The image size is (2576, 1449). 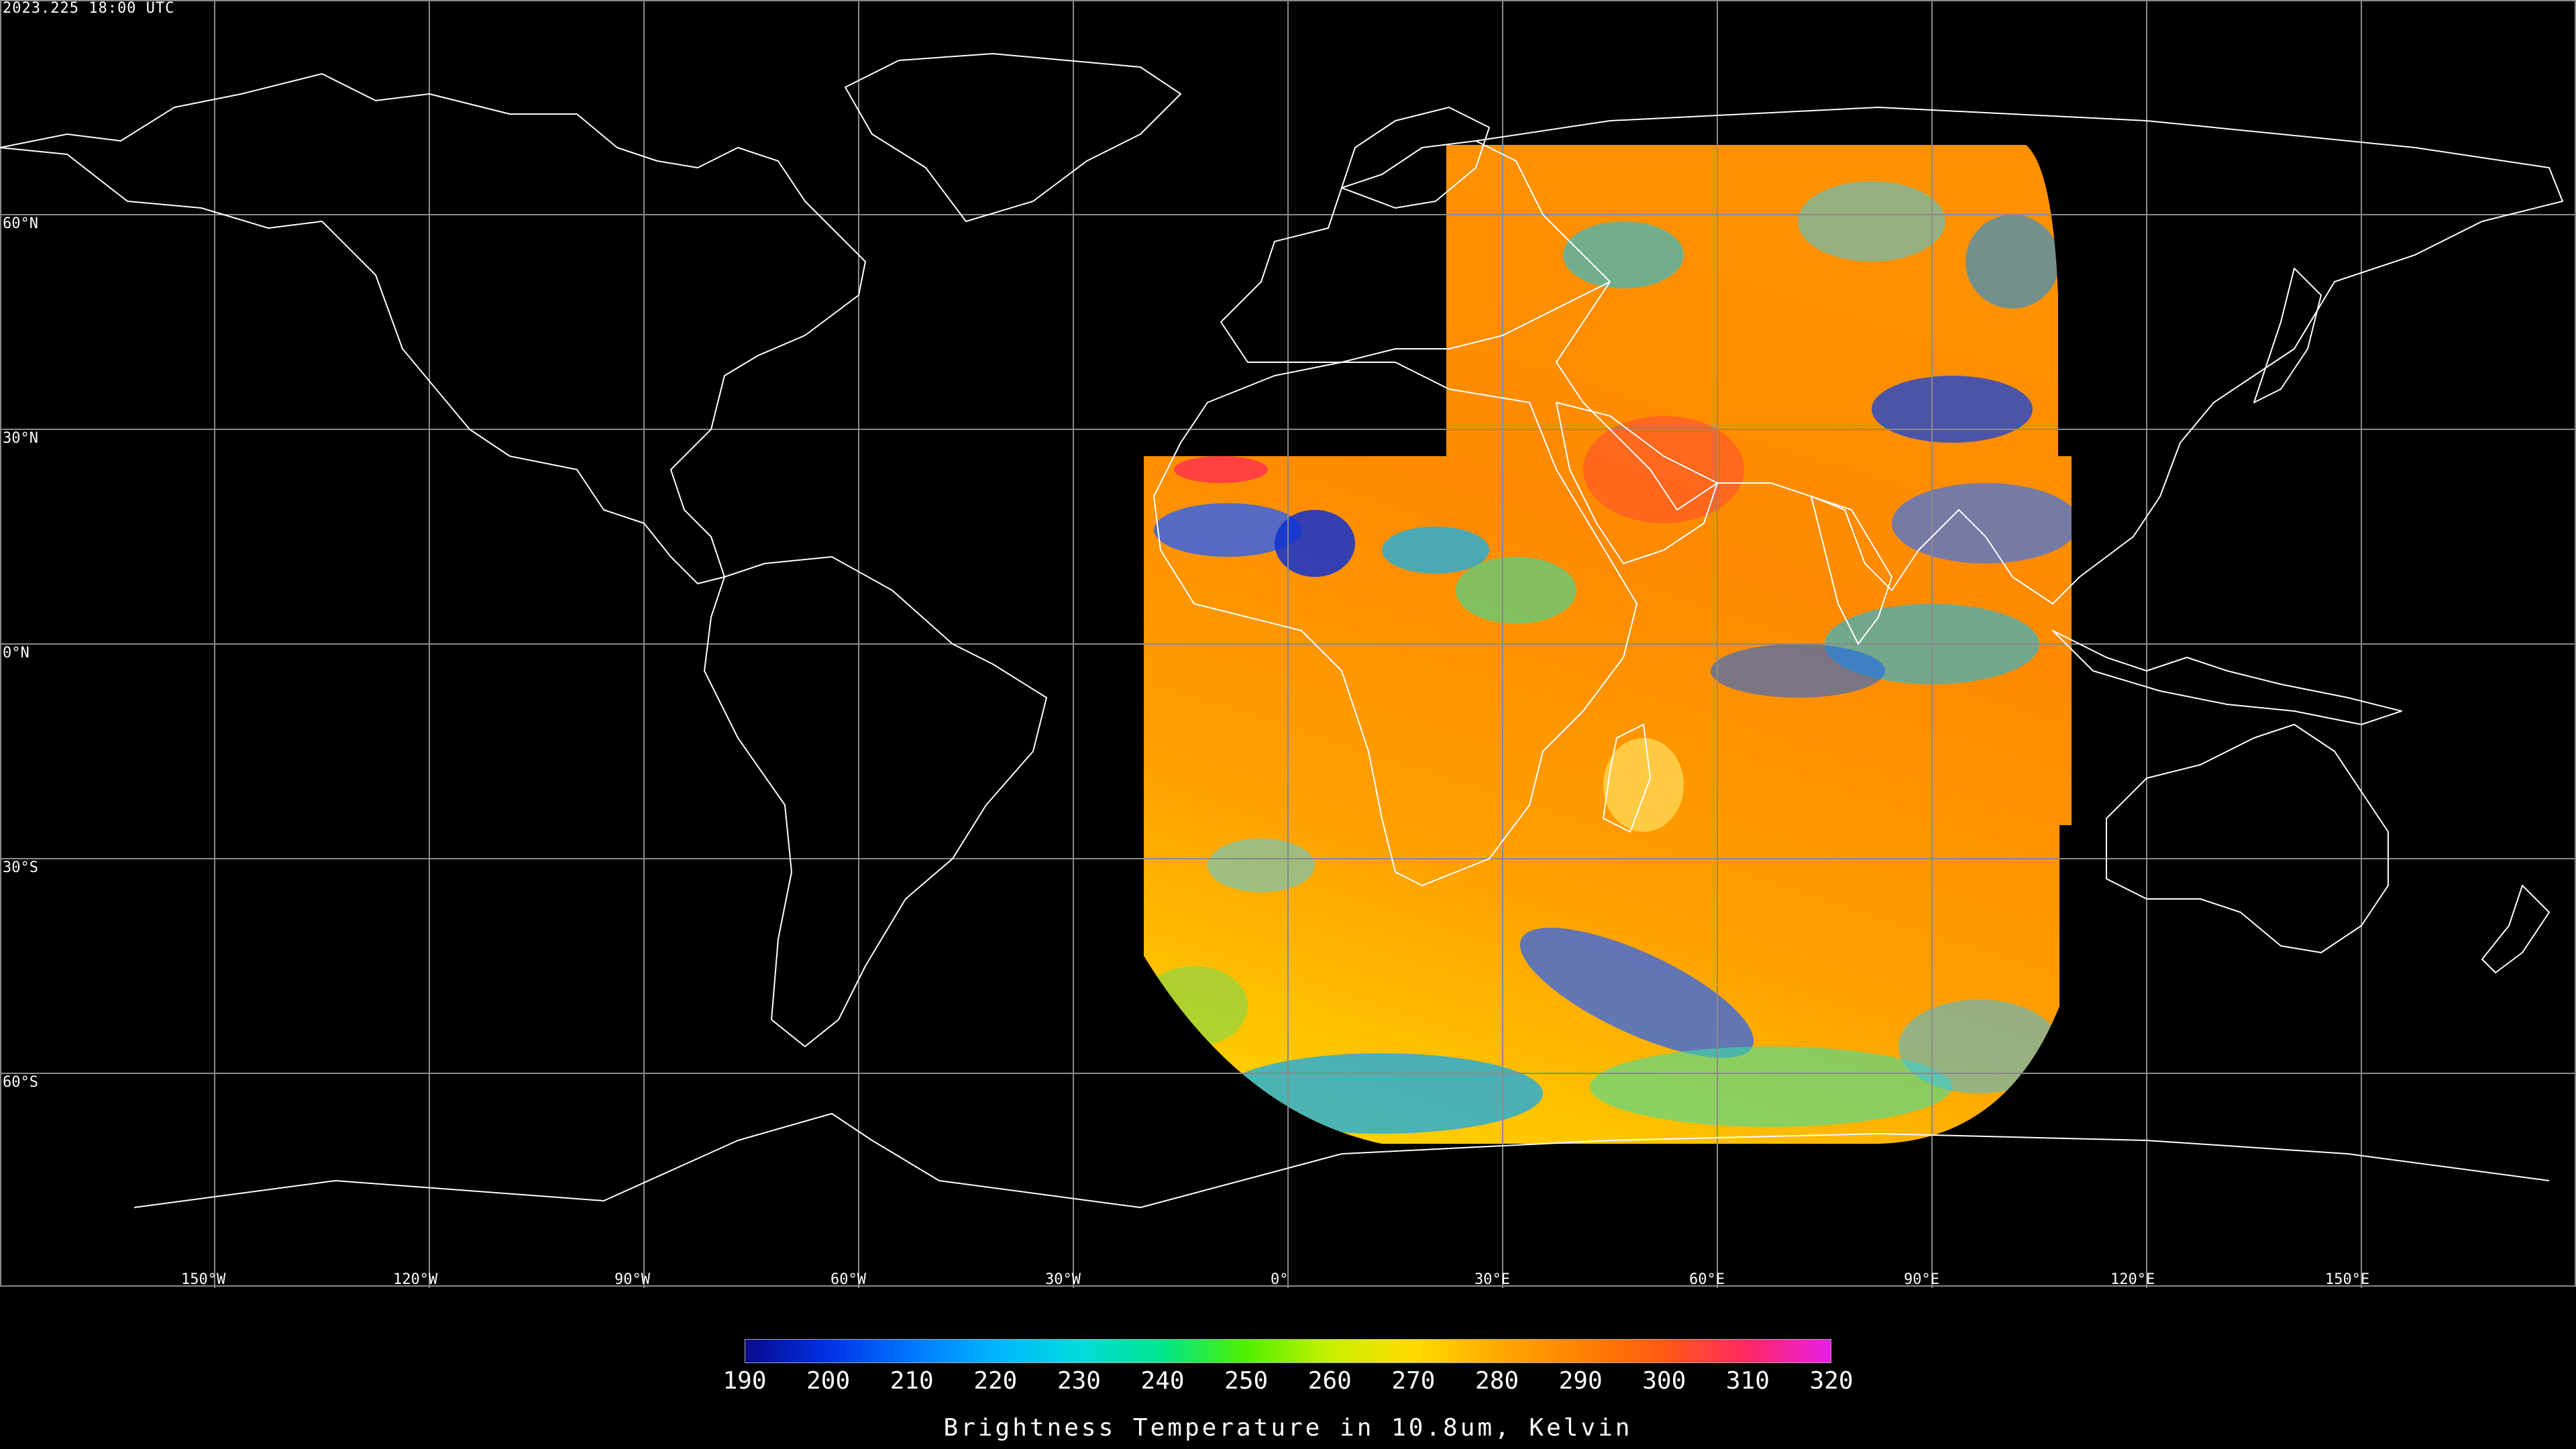 What do you see at coordinates (912, 1381) in the screenshot?
I see `colorbar-tick-label: 210` at bounding box center [912, 1381].